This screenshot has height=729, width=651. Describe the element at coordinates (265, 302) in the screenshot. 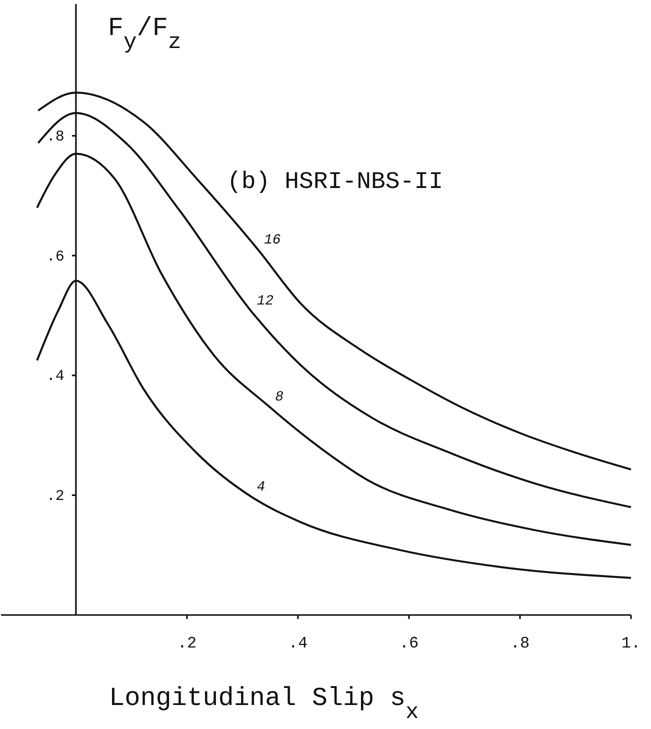

I see `series-label: 12` at that location.